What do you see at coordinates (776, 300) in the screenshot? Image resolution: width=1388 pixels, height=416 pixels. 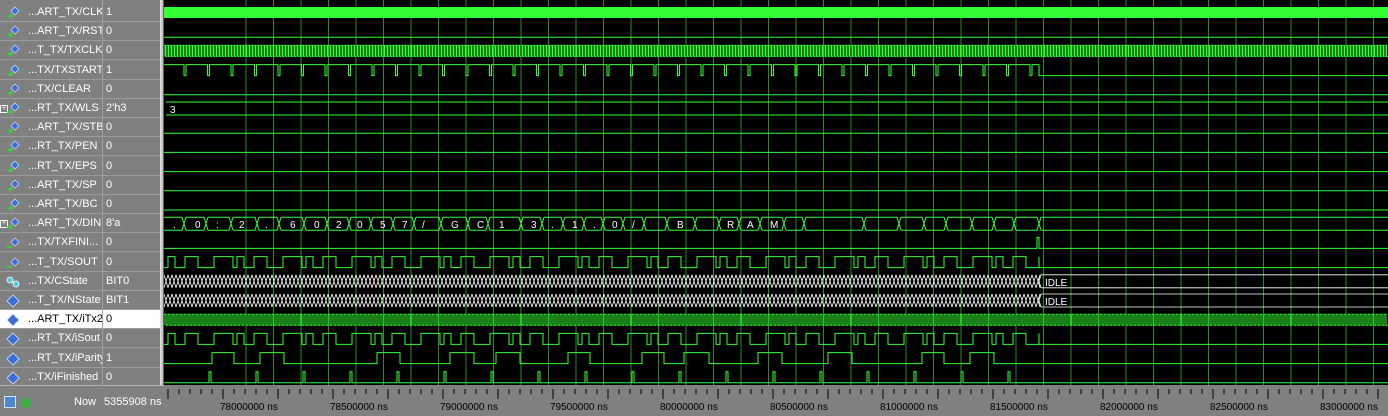 I see `nstate-wave` at bounding box center [776, 300].